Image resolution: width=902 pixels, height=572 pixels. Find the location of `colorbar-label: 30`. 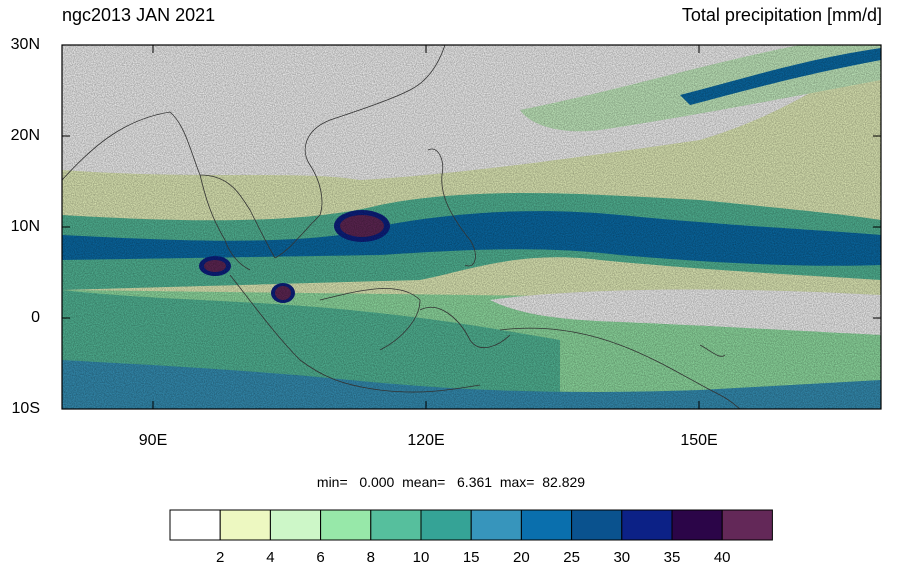

colorbar-label: 30 is located at coordinates (622, 557).